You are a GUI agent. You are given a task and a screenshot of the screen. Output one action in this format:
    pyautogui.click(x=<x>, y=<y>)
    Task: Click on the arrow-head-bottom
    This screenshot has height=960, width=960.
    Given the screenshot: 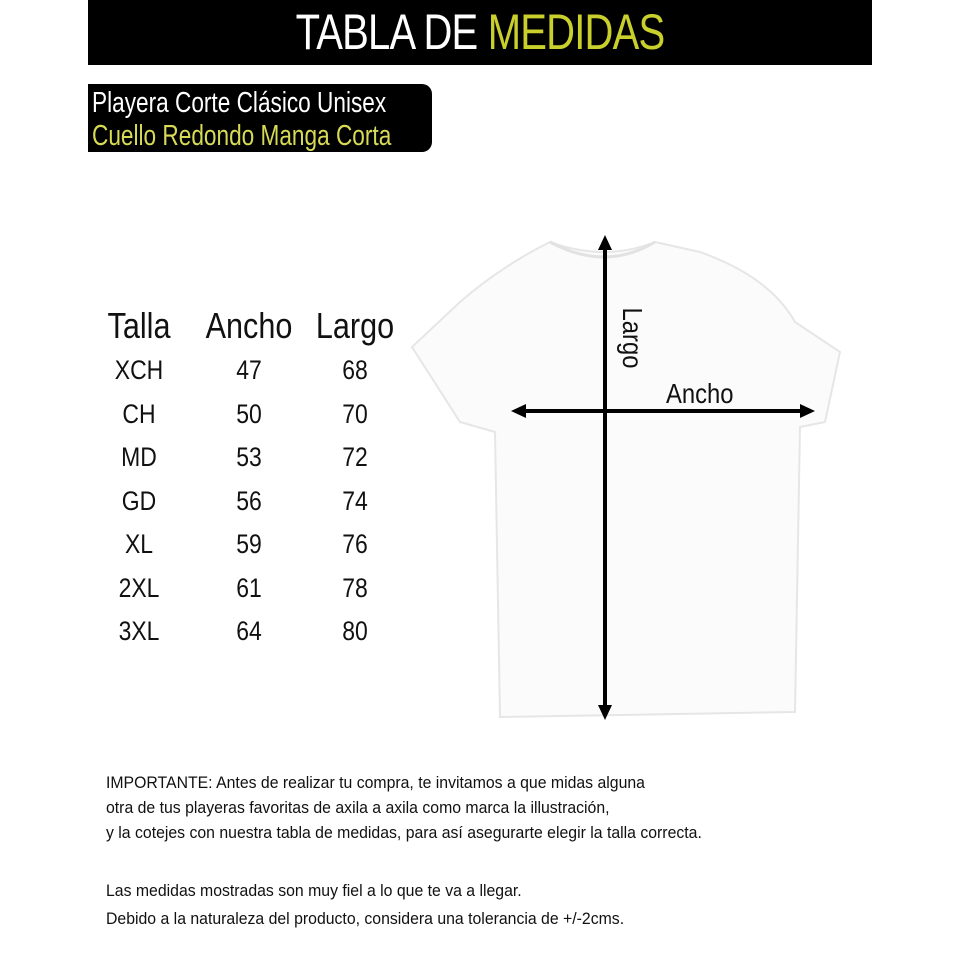 What is the action you would take?
    pyautogui.click(x=605, y=712)
    